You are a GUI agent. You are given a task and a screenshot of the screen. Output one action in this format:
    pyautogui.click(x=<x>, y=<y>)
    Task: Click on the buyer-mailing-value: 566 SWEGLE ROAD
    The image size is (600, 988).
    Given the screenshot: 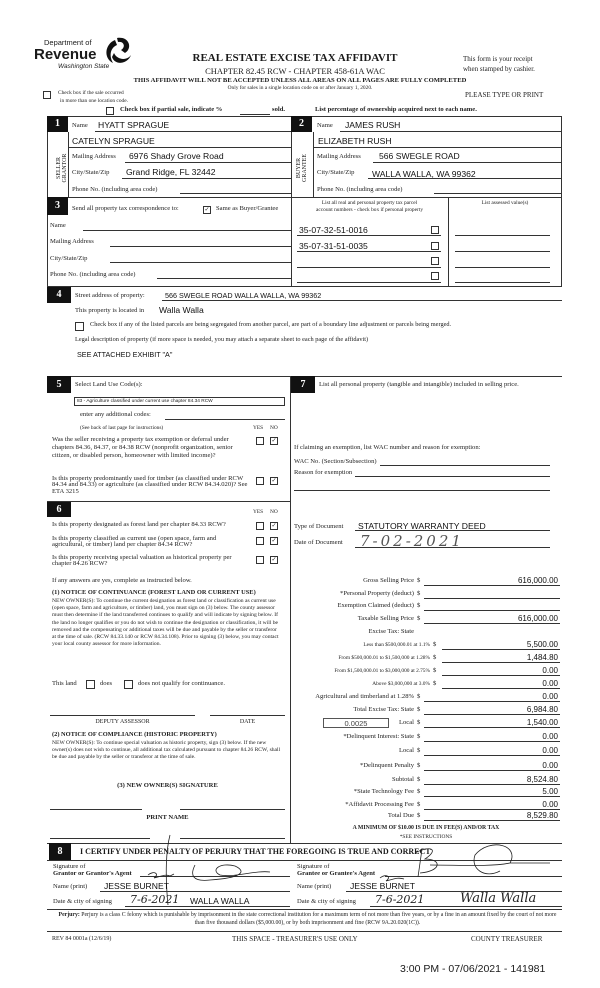 What is the action you would take?
    pyautogui.click(x=419, y=156)
    